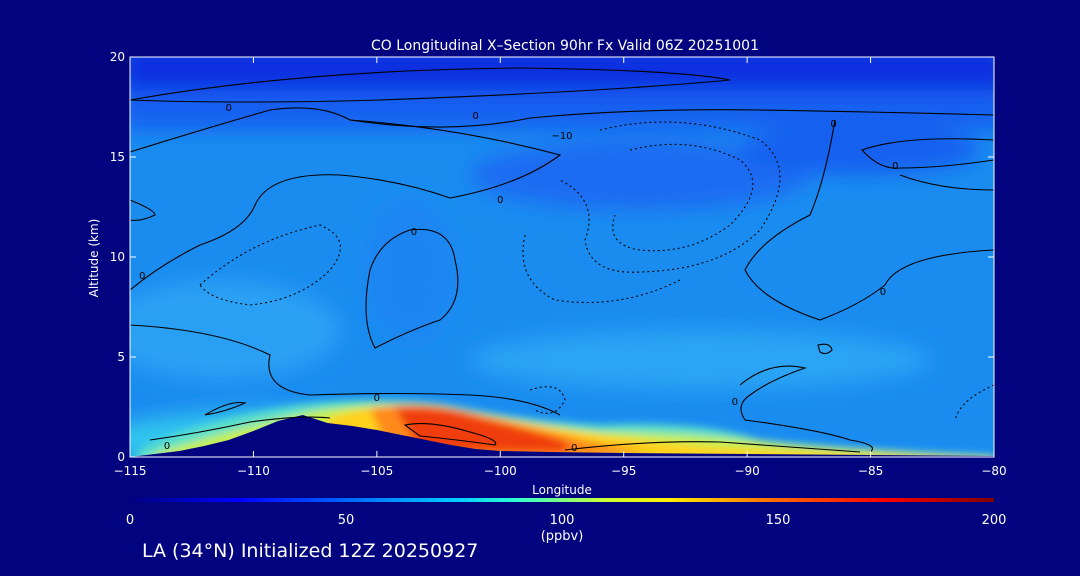 Image resolution: width=1080 pixels, height=576 pixels. Describe the element at coordinates (121, 357) in the screenshot. I see `y-tick-label: 5` at that location.